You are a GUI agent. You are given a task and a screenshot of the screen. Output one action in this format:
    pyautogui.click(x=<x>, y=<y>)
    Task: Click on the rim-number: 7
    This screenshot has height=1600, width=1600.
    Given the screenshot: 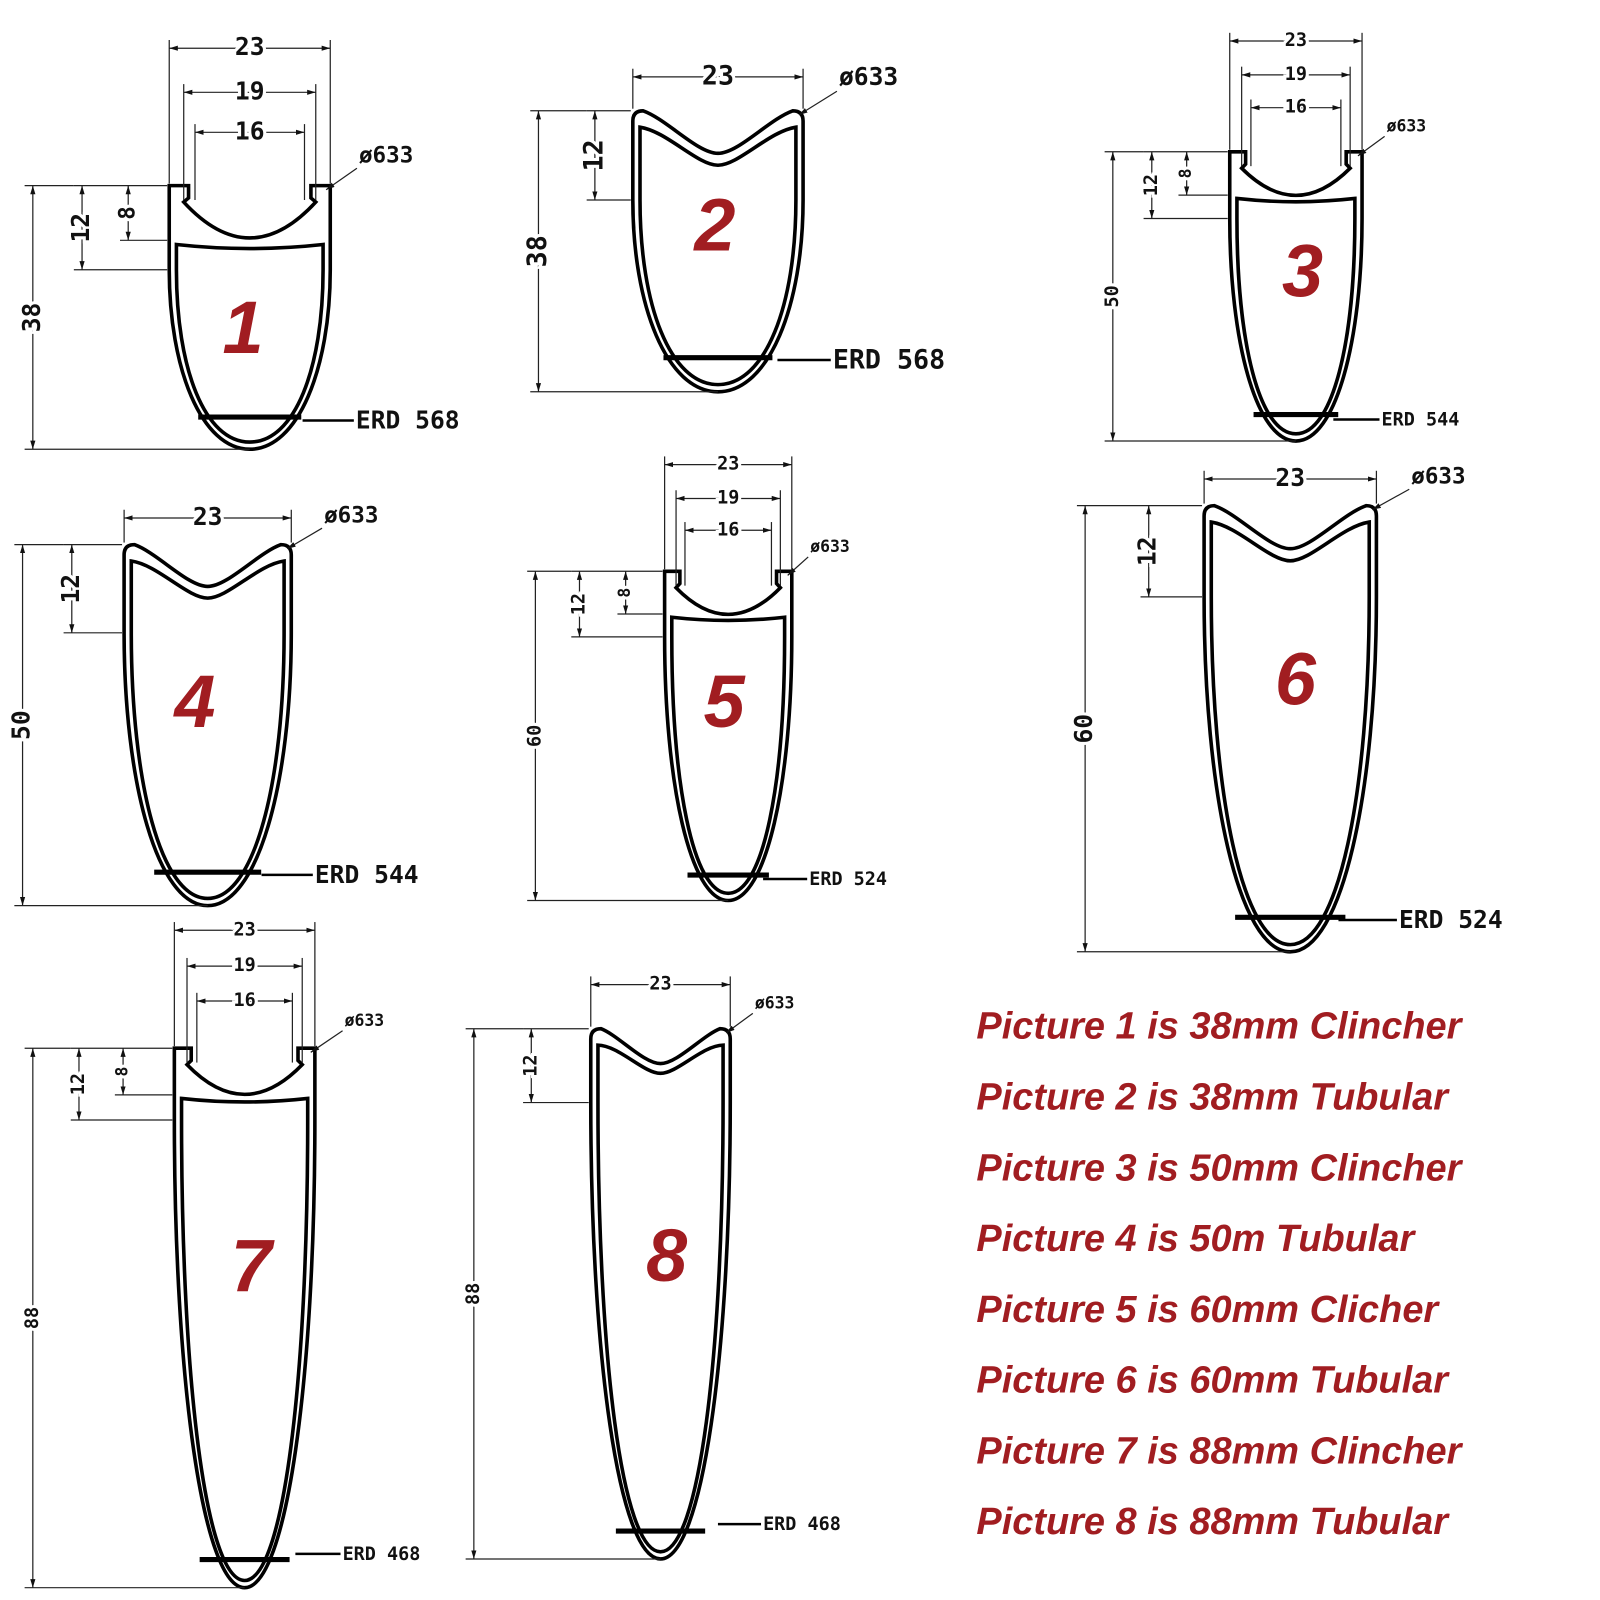 What is the action you would take?
    pyautogui.click(x=253, y=1265)
    